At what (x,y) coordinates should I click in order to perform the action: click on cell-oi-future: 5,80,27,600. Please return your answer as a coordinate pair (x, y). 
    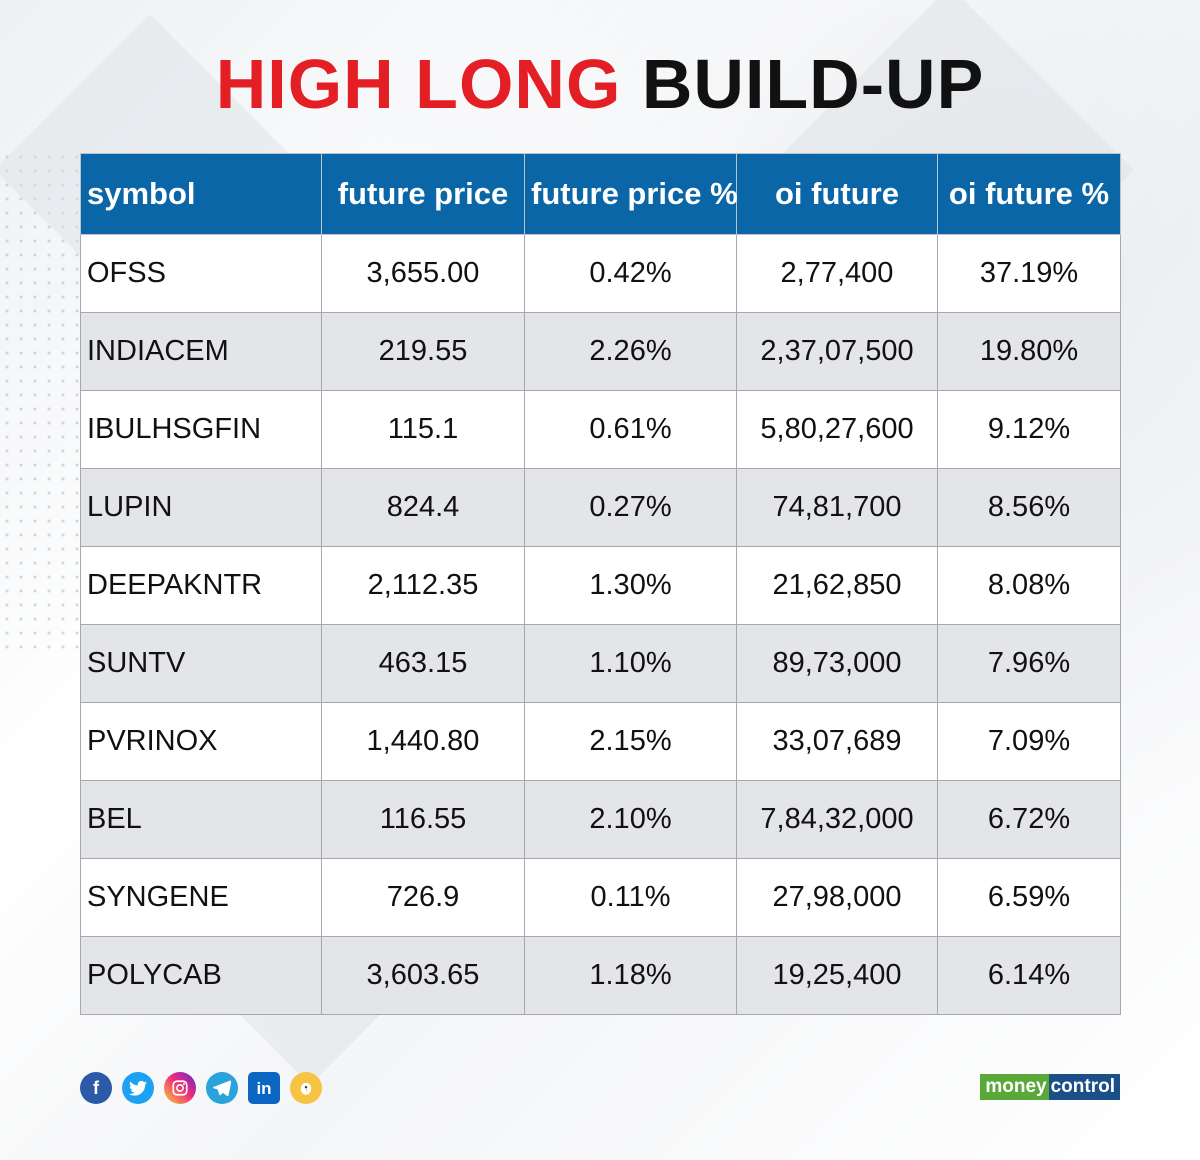
    Looking at the image, I should click on (837, 429).